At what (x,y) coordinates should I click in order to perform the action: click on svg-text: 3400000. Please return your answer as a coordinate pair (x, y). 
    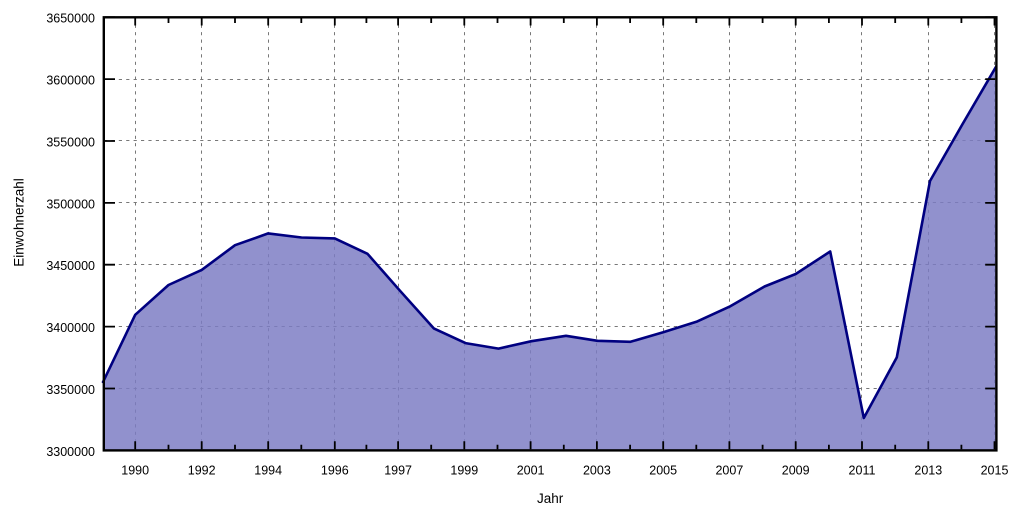
    Looking at the image, I should click on (70, 328).